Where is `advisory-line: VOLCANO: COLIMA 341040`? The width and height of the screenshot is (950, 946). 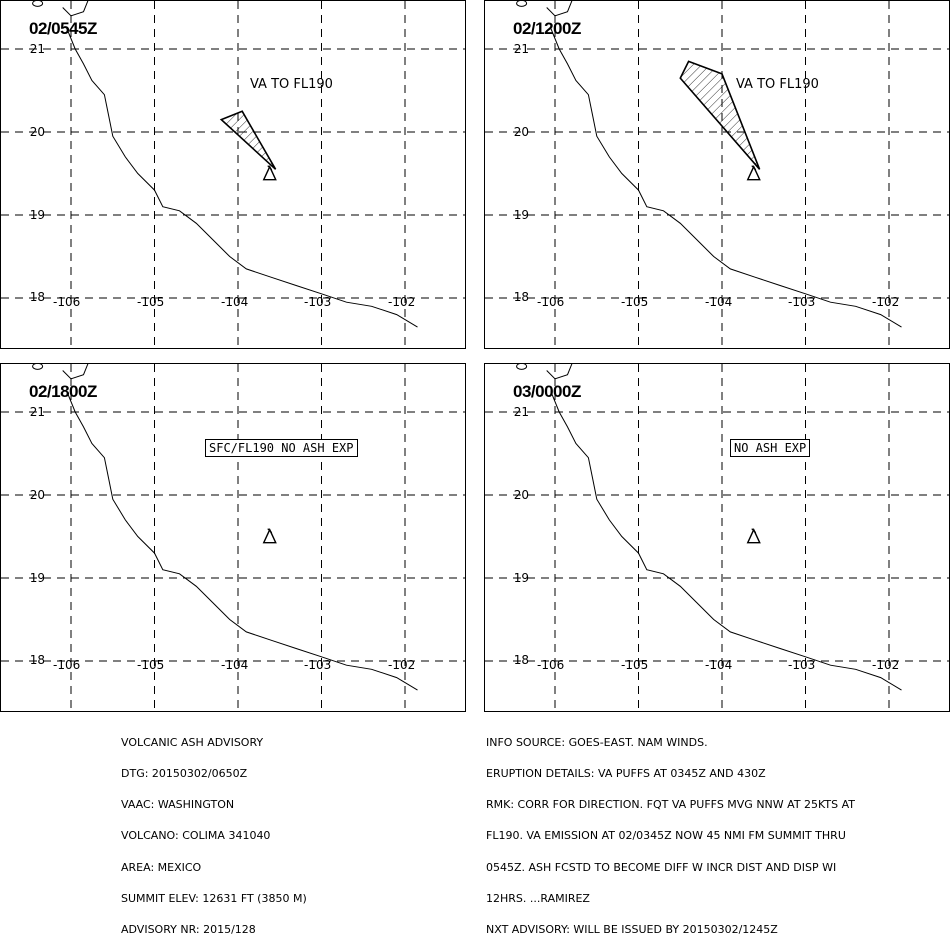
advisory-line: VOLCANO: COLIMA 341040 is located at coordinates (196, 836).